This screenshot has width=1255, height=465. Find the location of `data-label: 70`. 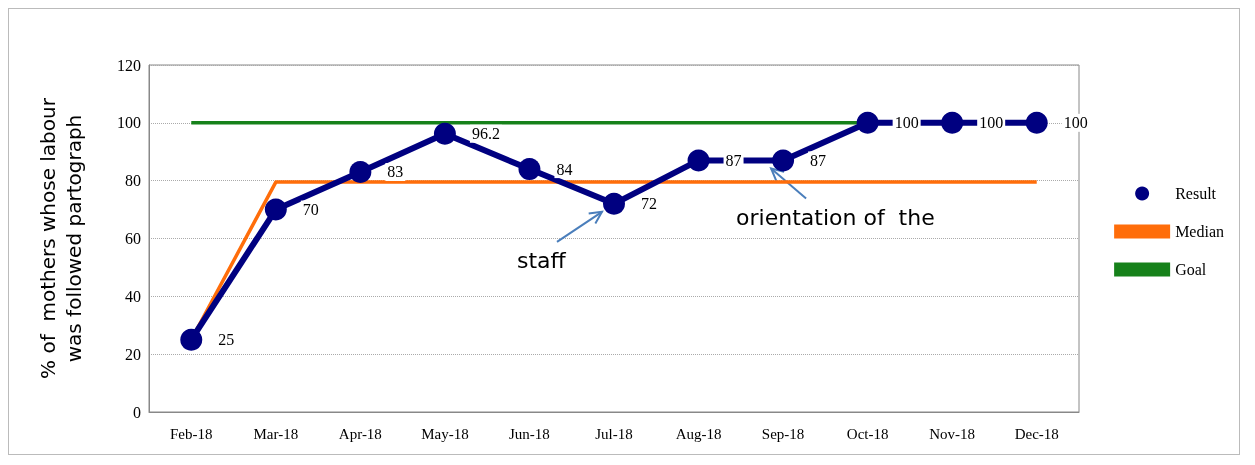

data-label: 70 is located at coordinates (310, 210).